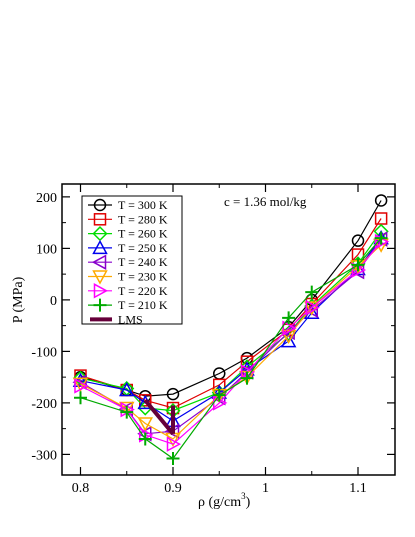 The height and width of the screenshot is (537, 415). I want to click on x-axis-label: ρ (g/cm3), so click(224, 500).